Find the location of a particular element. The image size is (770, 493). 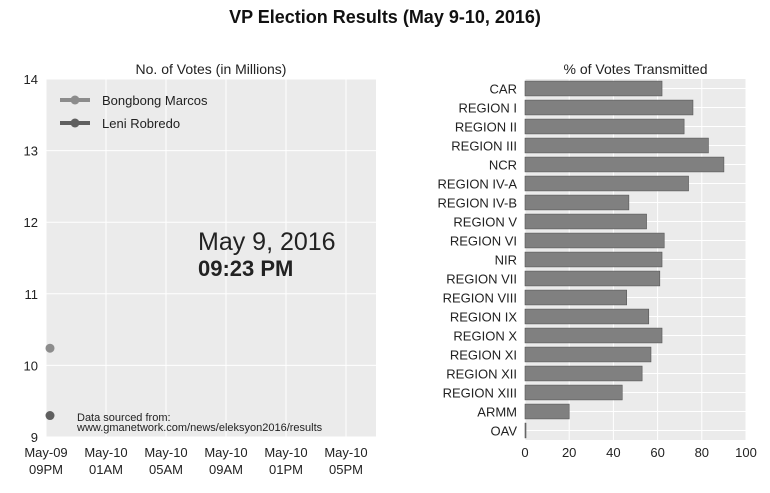

transmitted-category-label: REGION IV-B is located at coordinates (477, 203).